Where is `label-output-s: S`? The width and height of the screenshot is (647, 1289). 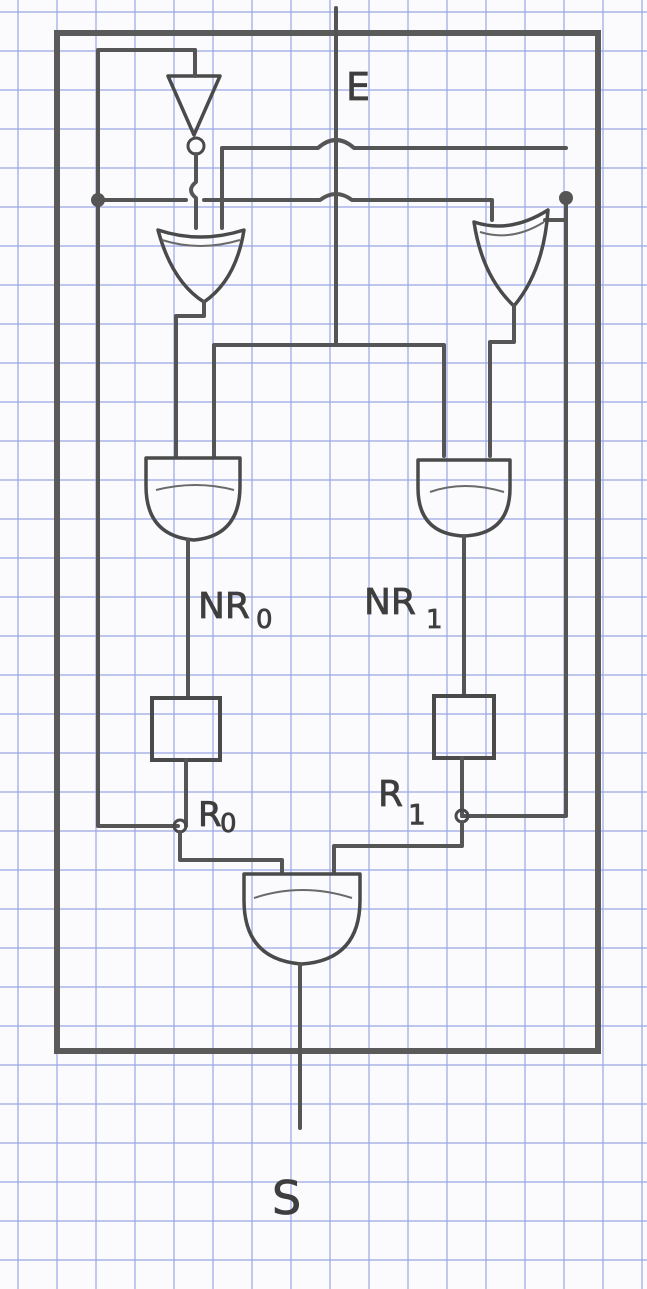
label-output-s: S is located at coordinates (286, 1198).